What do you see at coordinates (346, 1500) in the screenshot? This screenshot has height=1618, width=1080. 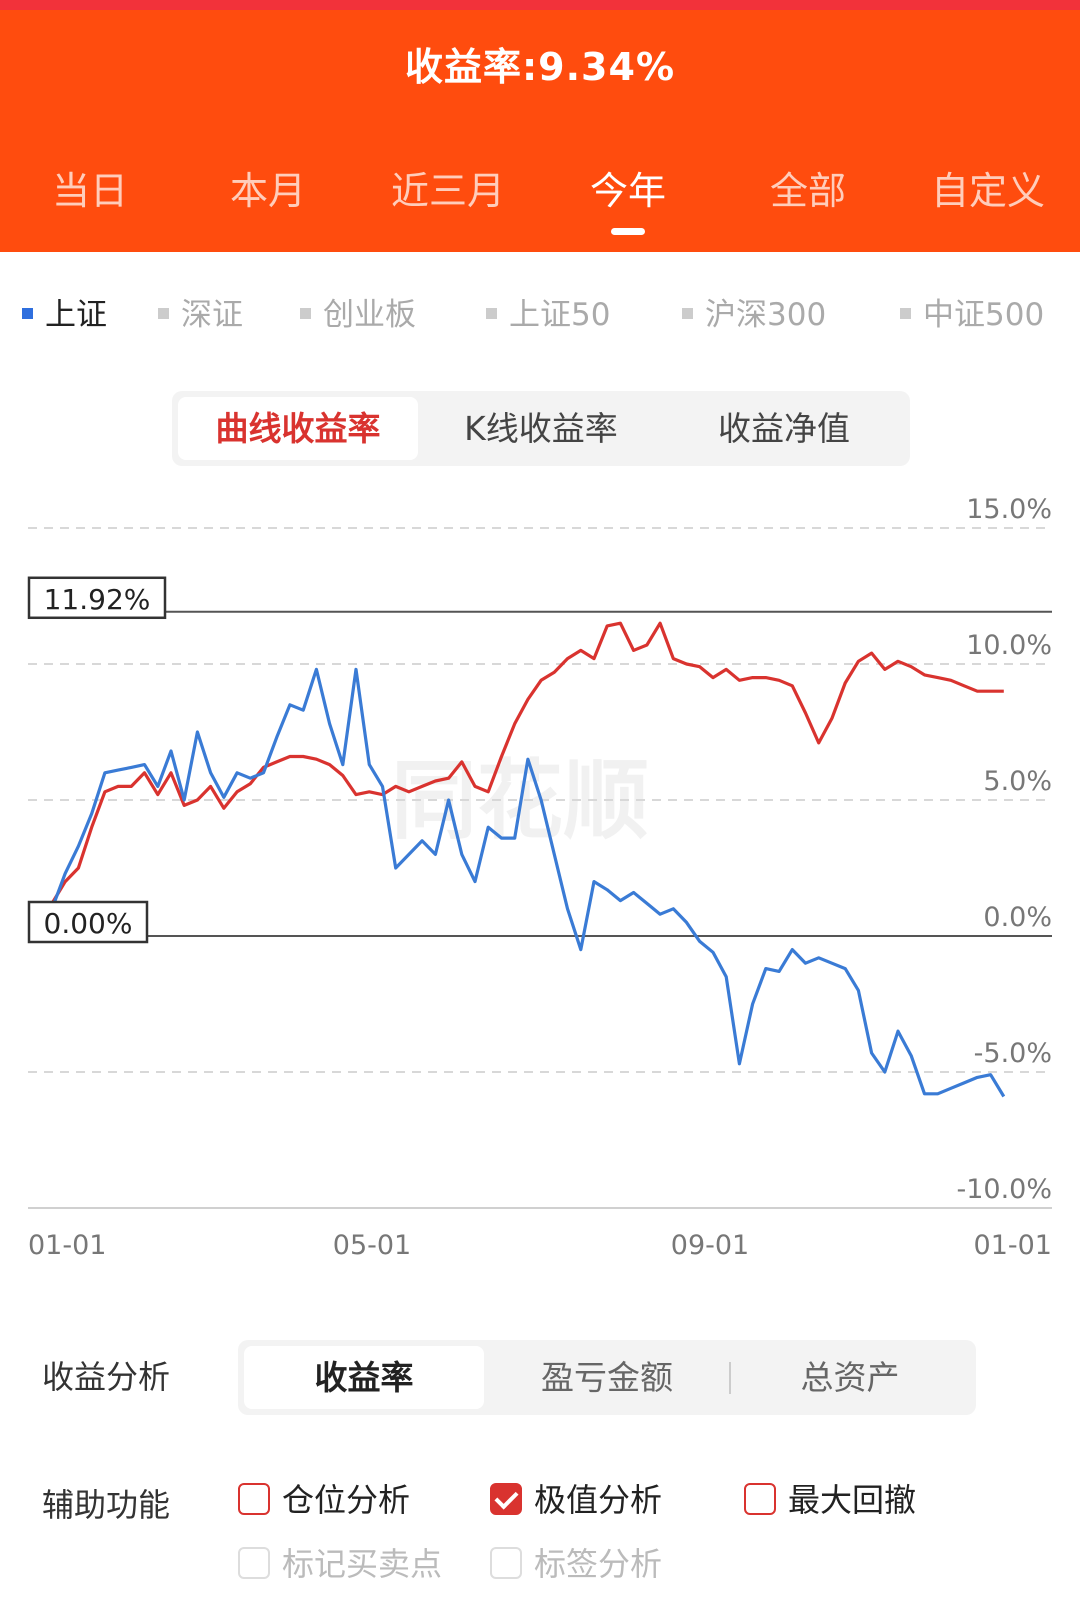 I see `aux-option-label: 仓位分析` at bounding box center [346, 1500].